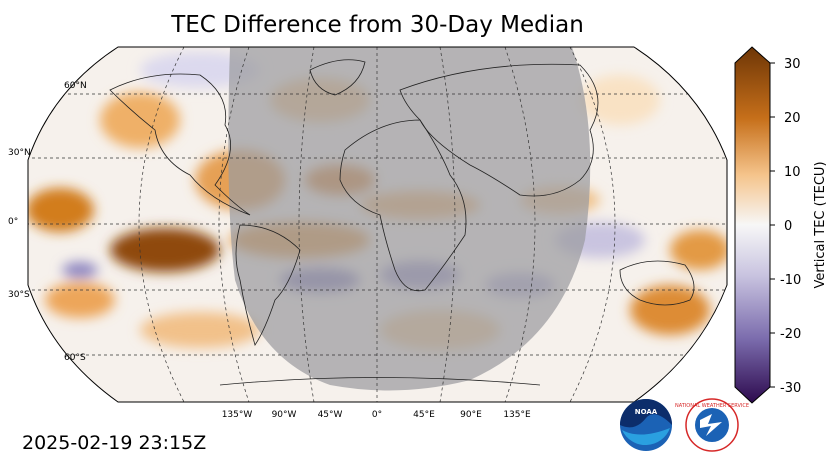 This screenshot has height=470, width=835. I want to click on lon-label-90e: 90°E, so click(471, 415).